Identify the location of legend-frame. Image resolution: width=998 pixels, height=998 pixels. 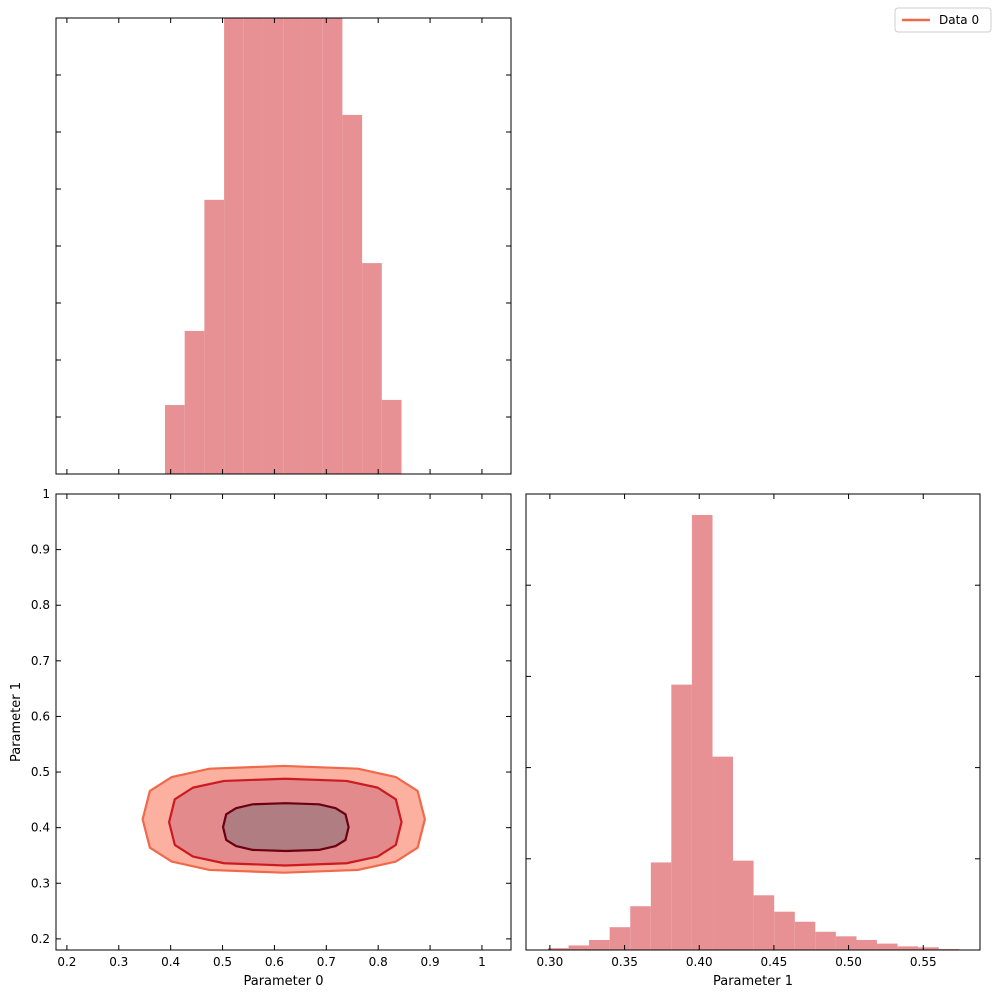
(943, 20).